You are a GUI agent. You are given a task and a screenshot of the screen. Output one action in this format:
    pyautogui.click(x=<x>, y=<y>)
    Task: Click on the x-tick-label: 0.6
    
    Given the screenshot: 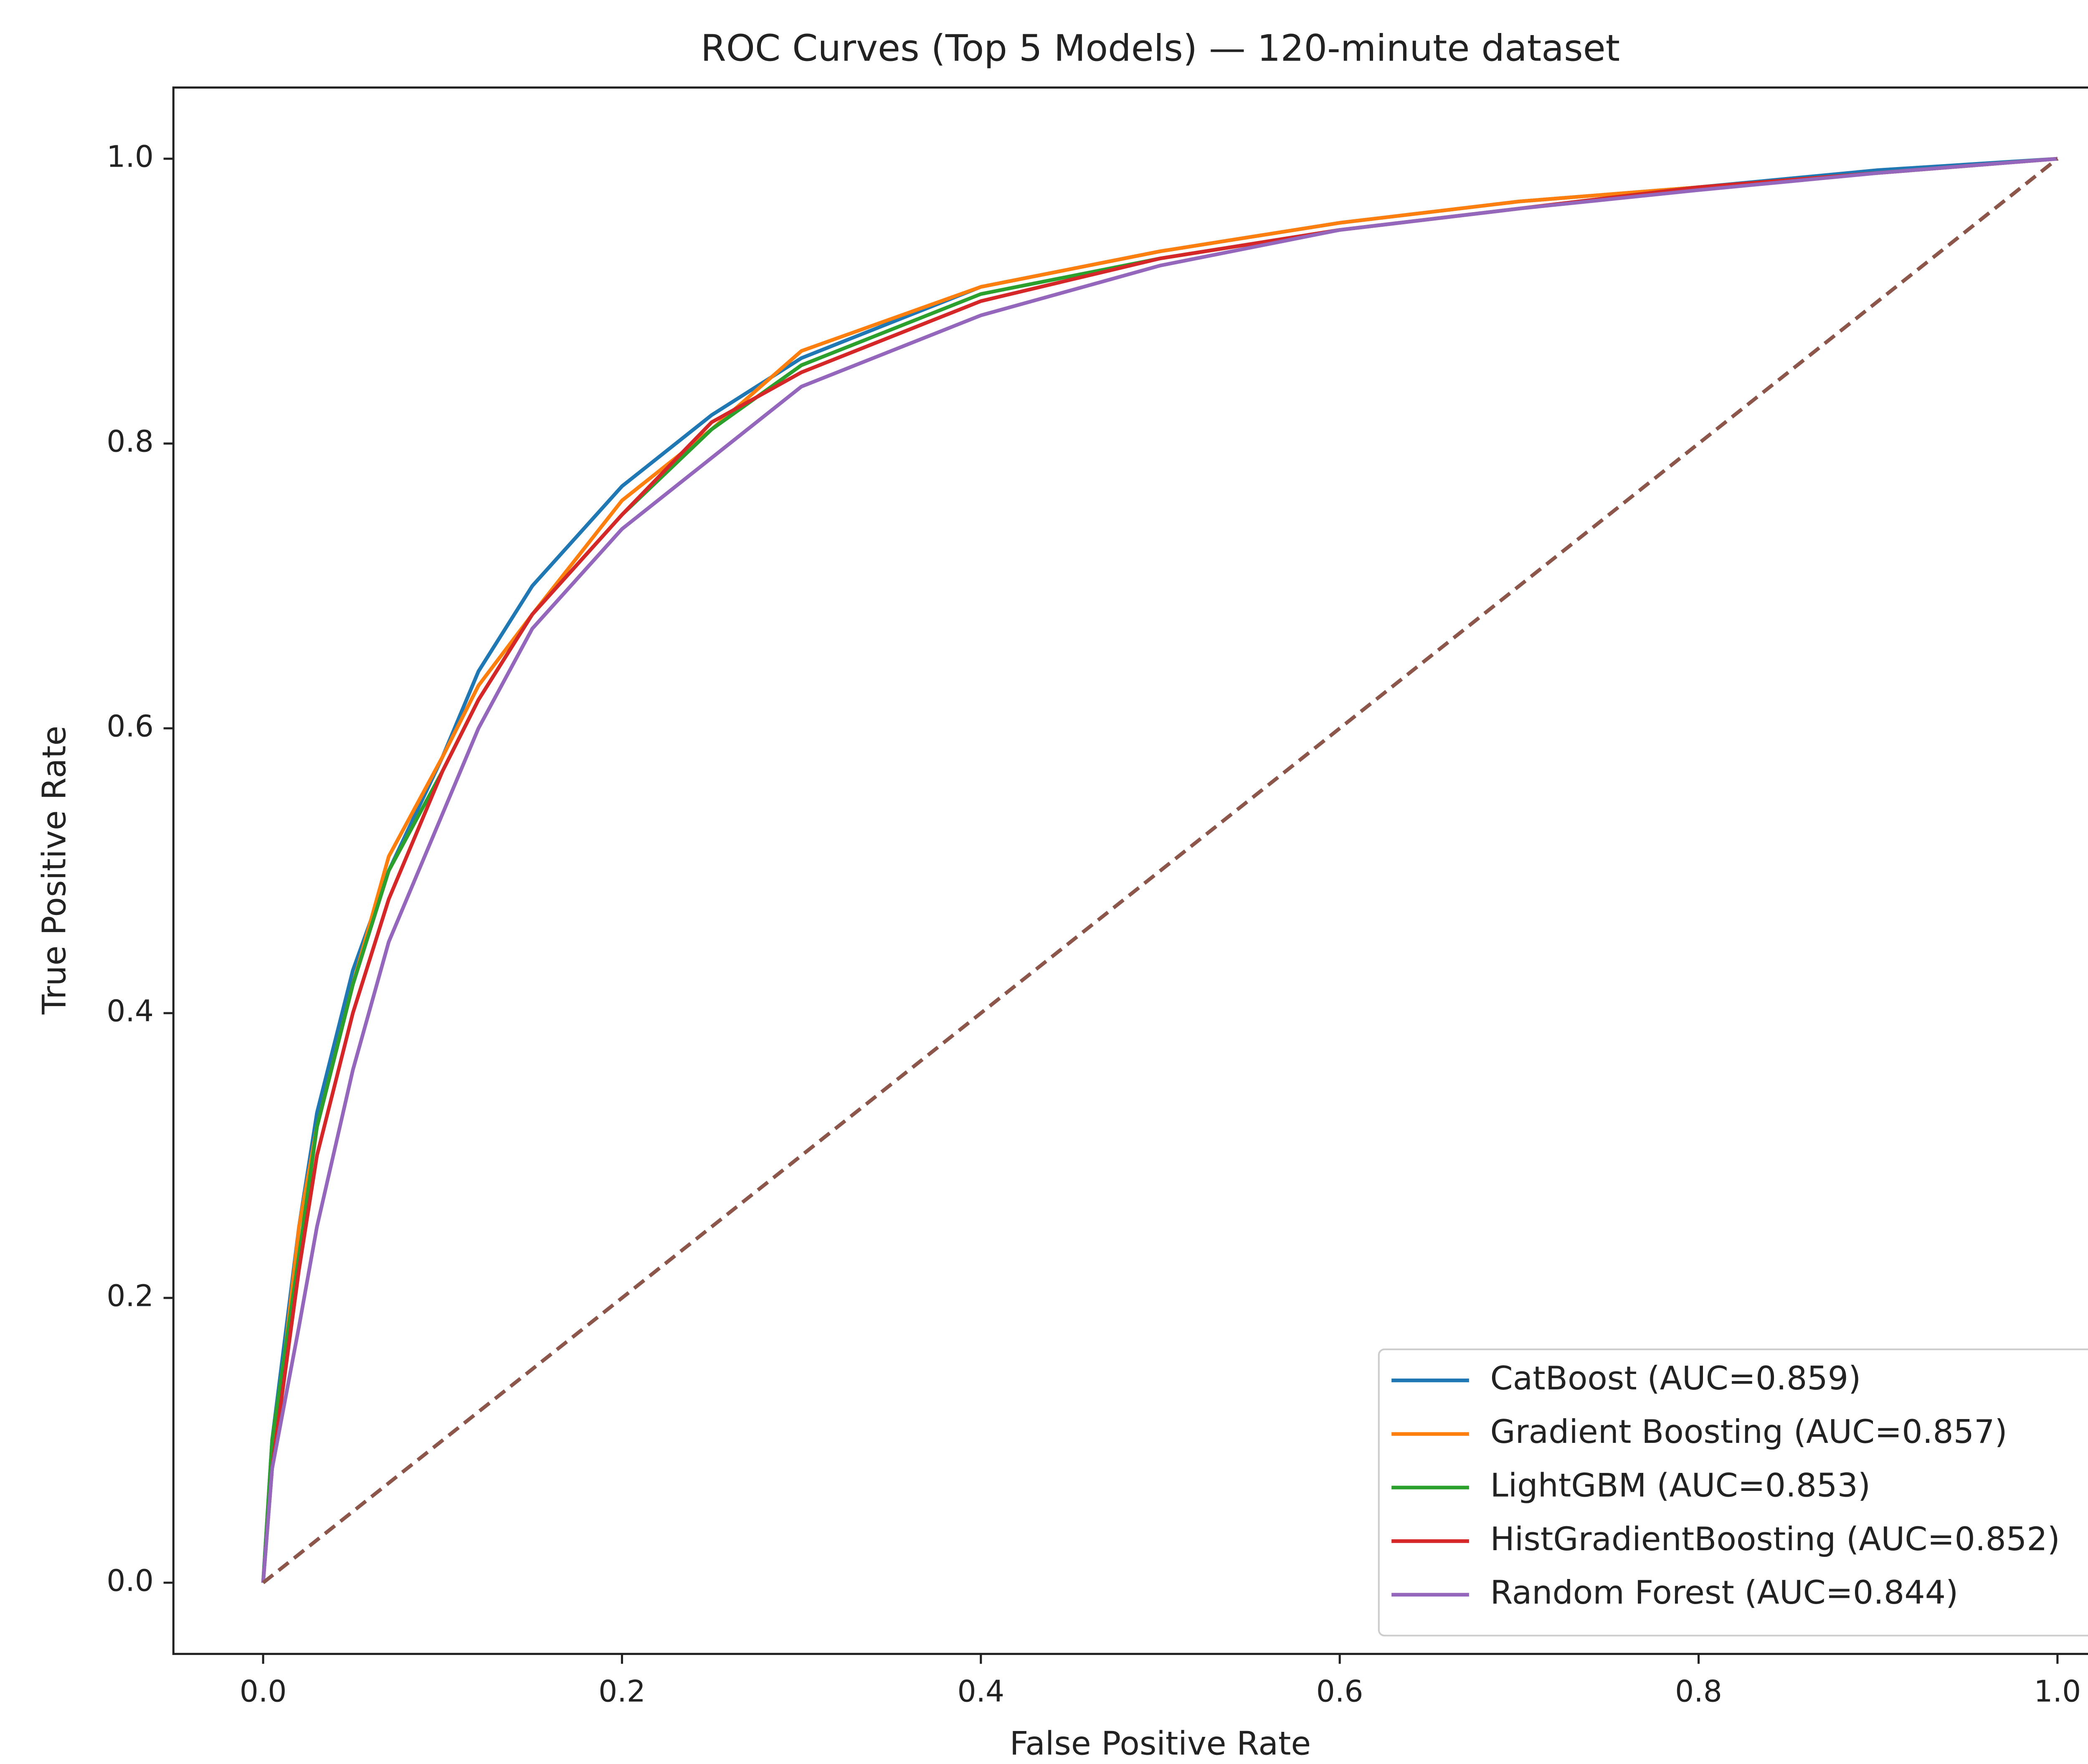 What is the action you would take?
    pyautogui.click(x=1340, y=1691)
    